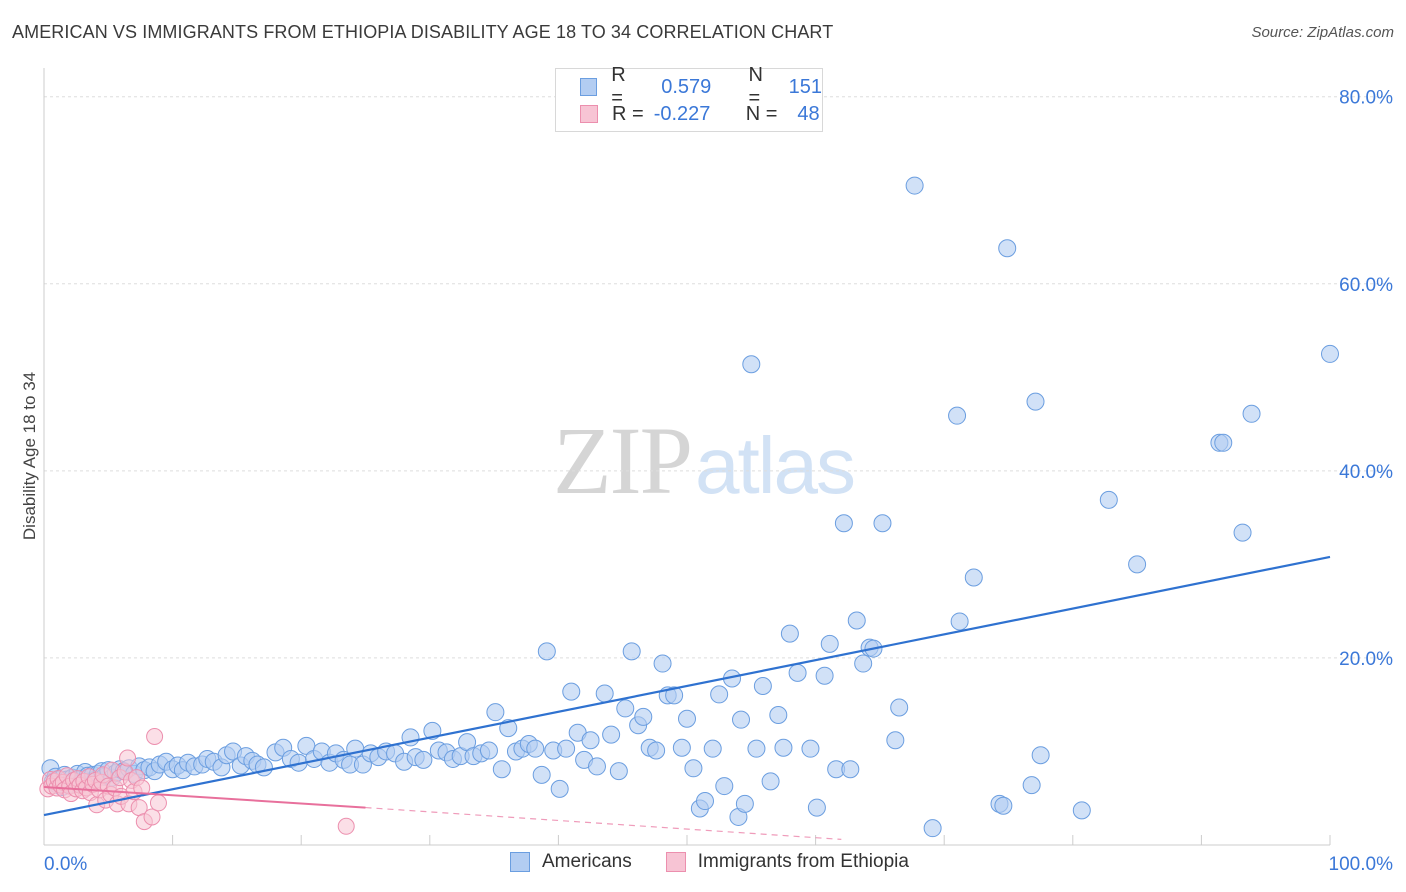  What do you see at coordinates (1322, 32) in the screenshot?
I see `source-label: Source: ZipAtlas.com` at bounding box center [1322, 32].